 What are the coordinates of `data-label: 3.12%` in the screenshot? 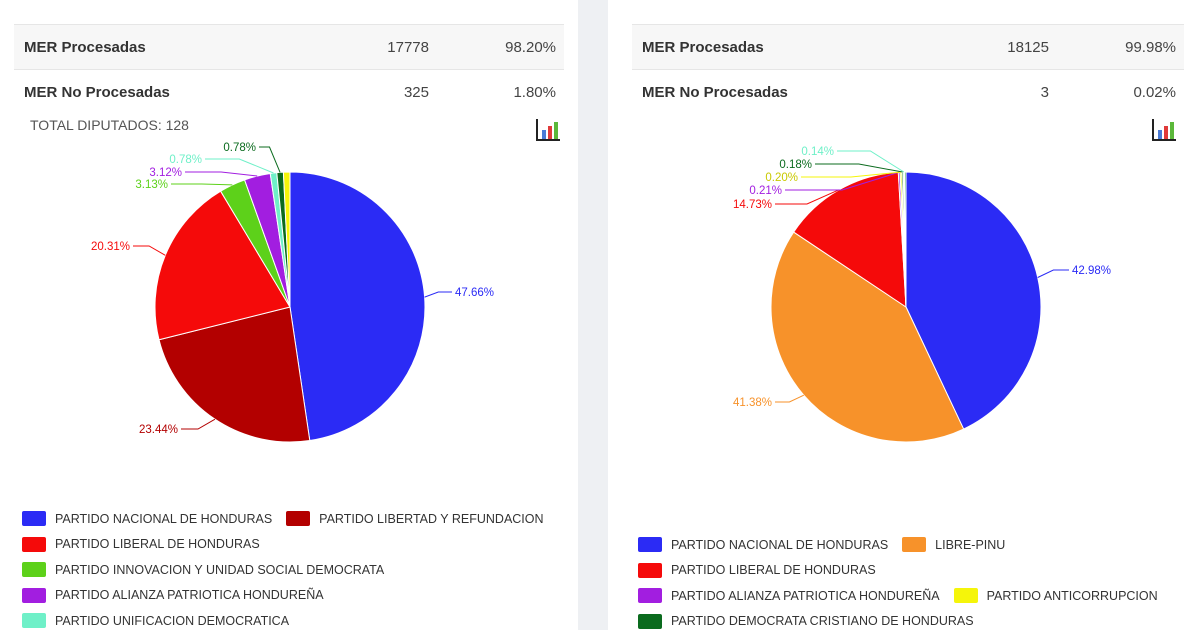 It's located at (165, 173).